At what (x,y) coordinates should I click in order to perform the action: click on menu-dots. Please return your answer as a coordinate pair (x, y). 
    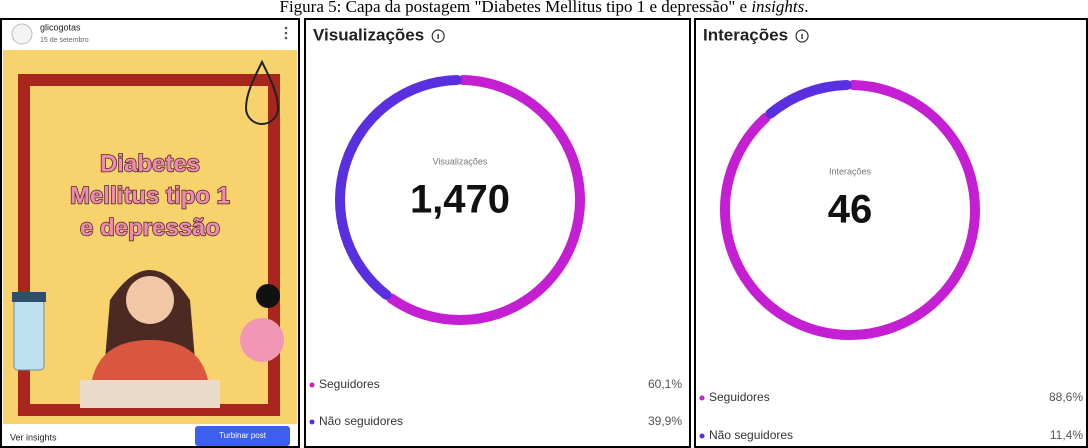
    Looking at the image, I should click on (286, 33).